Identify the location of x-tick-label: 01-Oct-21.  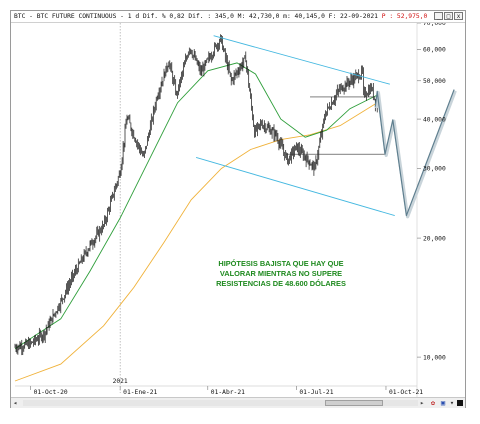
(406, 392).